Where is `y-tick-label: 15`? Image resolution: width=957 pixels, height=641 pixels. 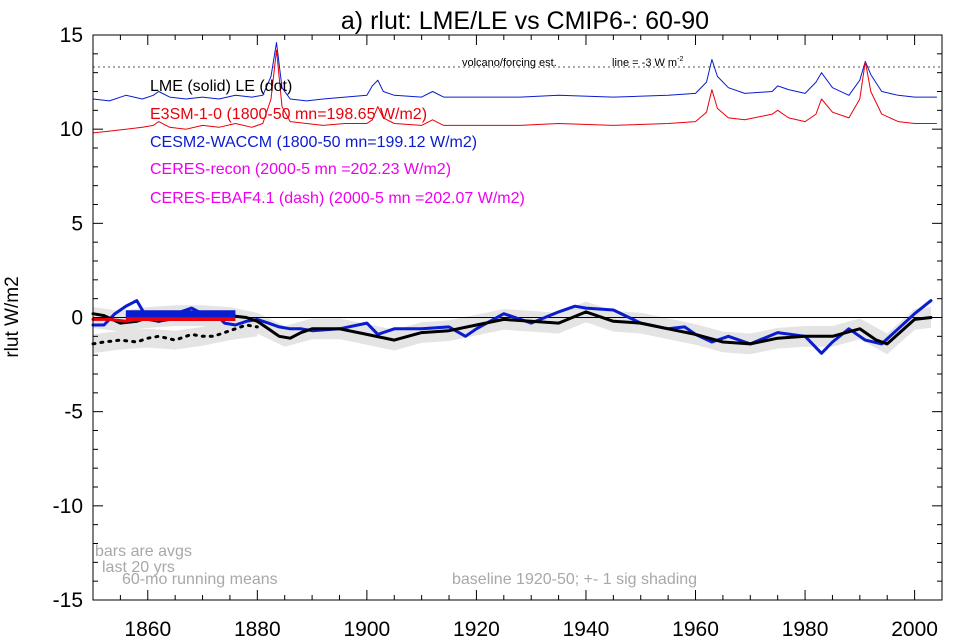
y-tick-label: 15 is located at coordinates (71, 35).